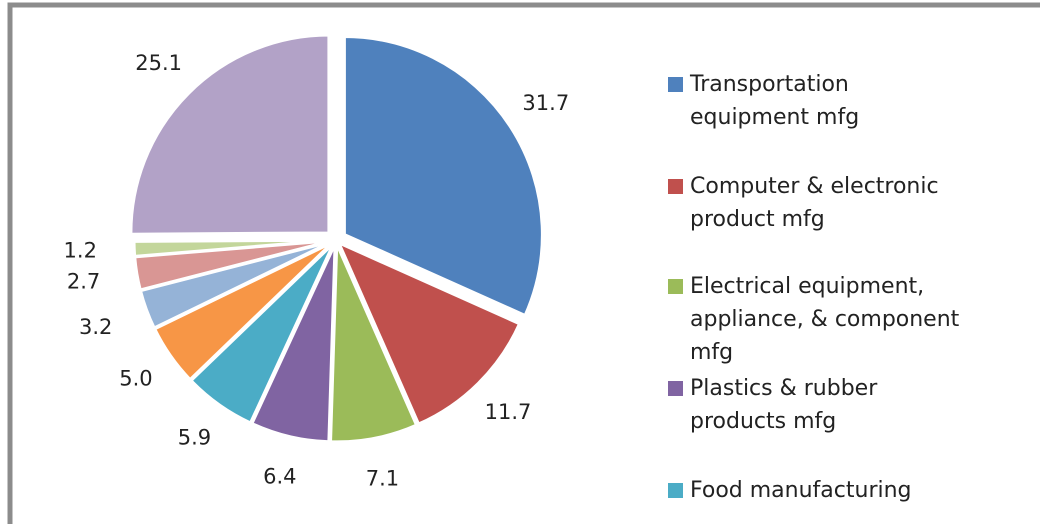 This screenshot has height=528, width=1040. What do you see at coordinates (382, 479) in the screenshot?
I see `data-label: 7.1` at bounding box center [382, 479].